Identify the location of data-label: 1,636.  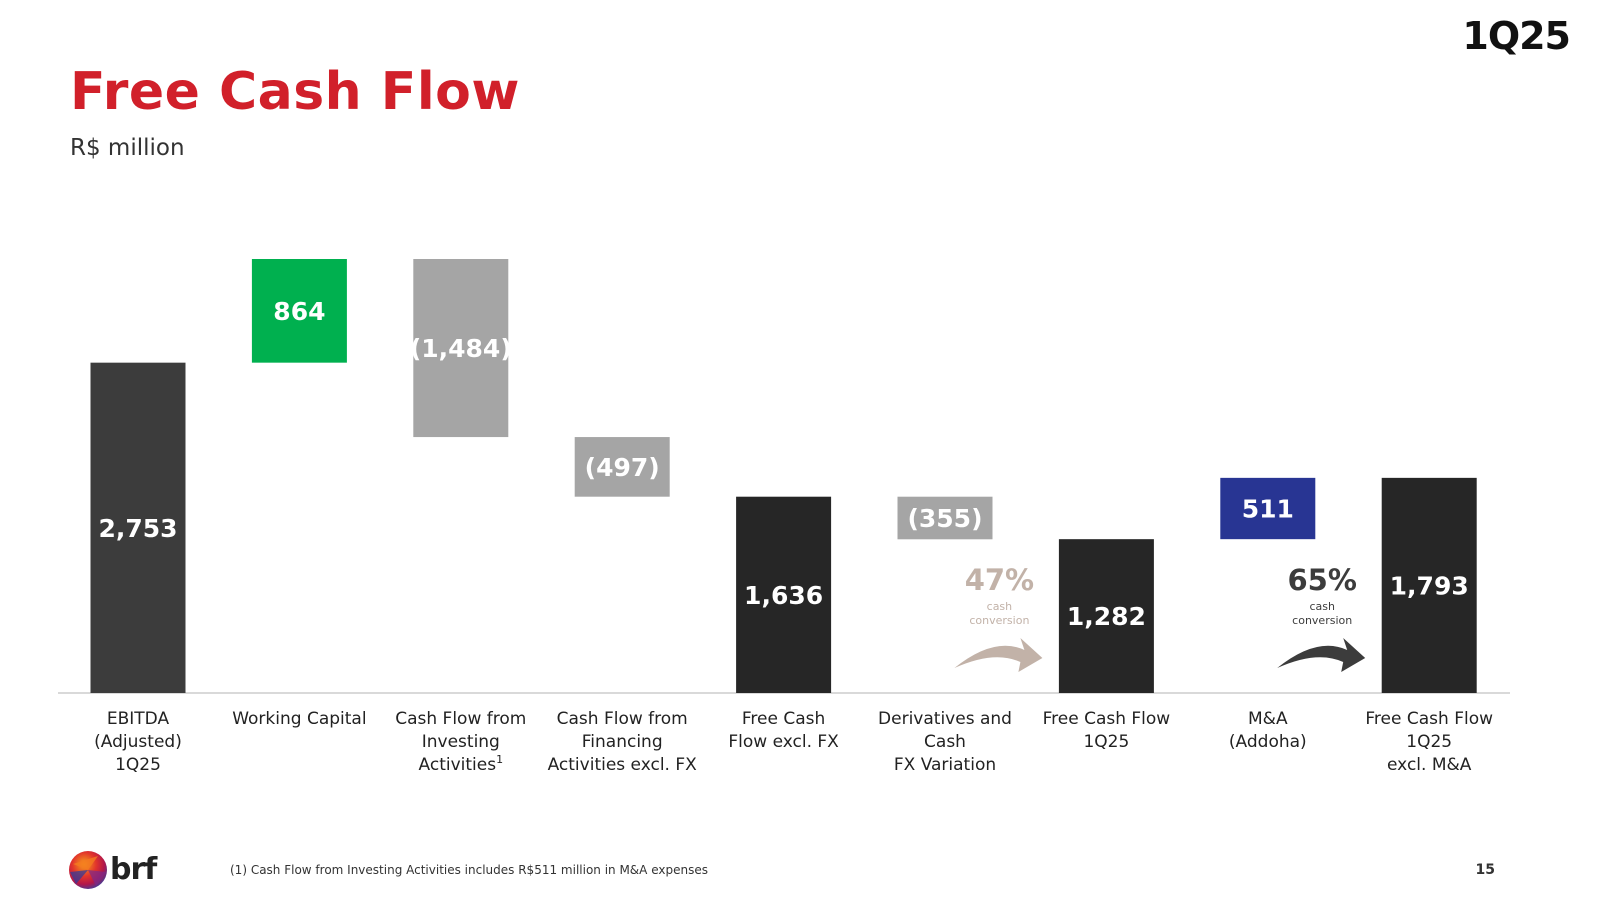
(783, 595).